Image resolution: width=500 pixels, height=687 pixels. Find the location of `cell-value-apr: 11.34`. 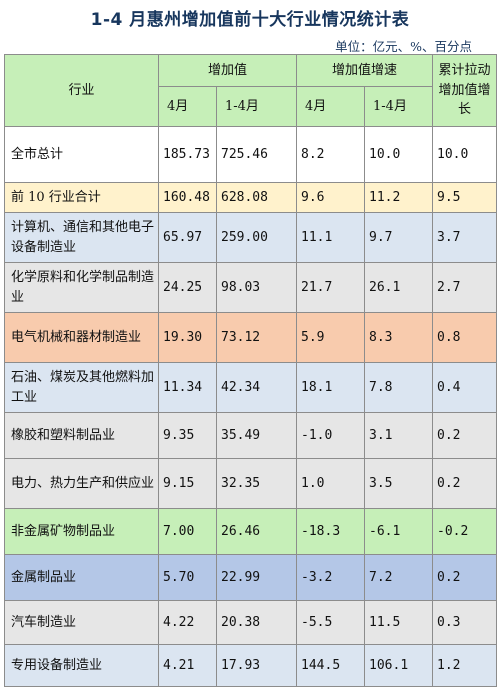

cell-value-apr: 11.34 is located at coordinates (187, 387).